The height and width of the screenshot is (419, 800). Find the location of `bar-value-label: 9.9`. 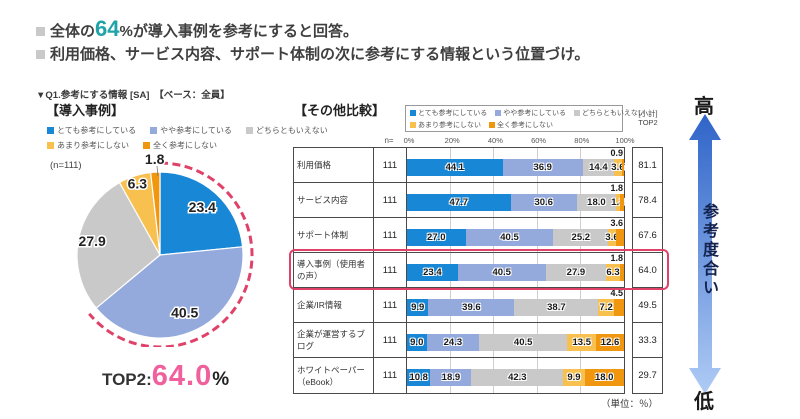

bar-value-label: 9.9 is located at coordinates (418, 307).